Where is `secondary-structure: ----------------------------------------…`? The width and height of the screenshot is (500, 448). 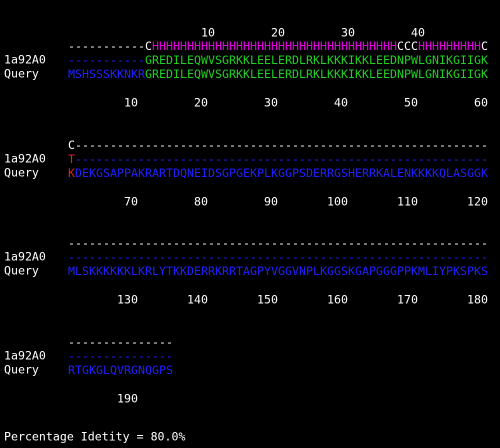
secondary-structure: ----------------------------------------… is located at coordinates (278, 243).